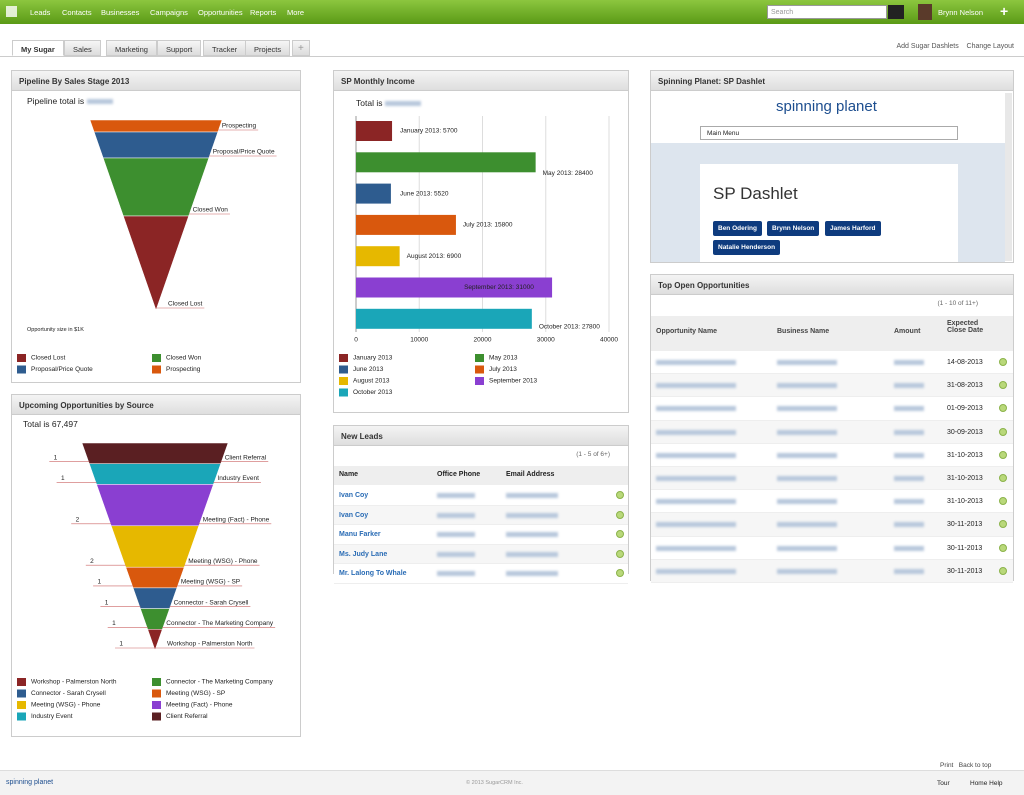 The image size is (1024, 795). Describe the element at coordinates (373, 573) in the screenshot. I see `lead-name: Mr. Lalong To Whale` at that location.